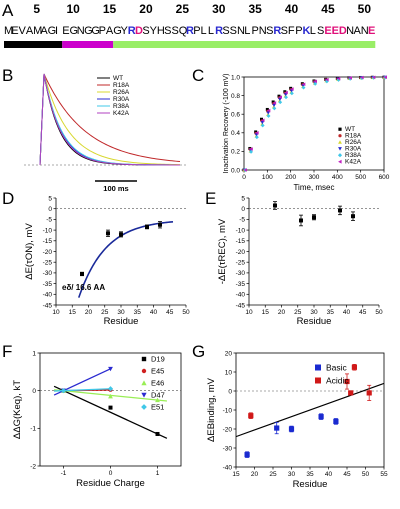 This screenshot has width=400, height=509. Describe the element at coordinates (48, 263) in the screenshot. I see `y-tick-label: -25` at that location.